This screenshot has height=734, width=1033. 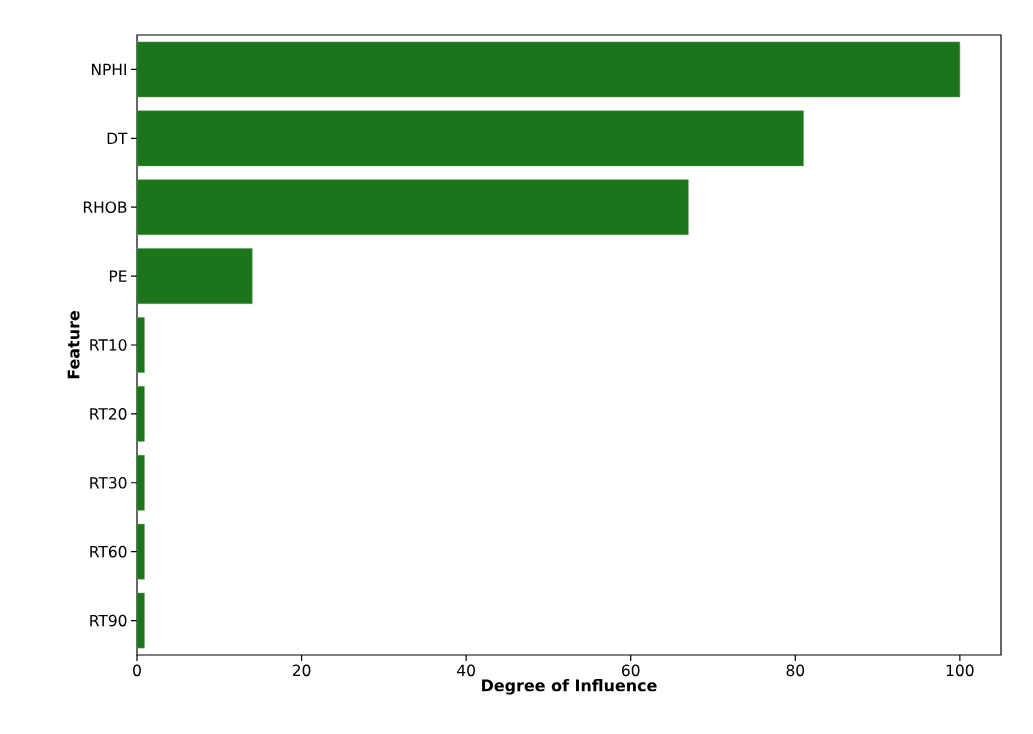 What do you see at coordinates (108, 551) in the screenshot?
I see `y-tick-label: RT60` at bounding box center [108, 551].